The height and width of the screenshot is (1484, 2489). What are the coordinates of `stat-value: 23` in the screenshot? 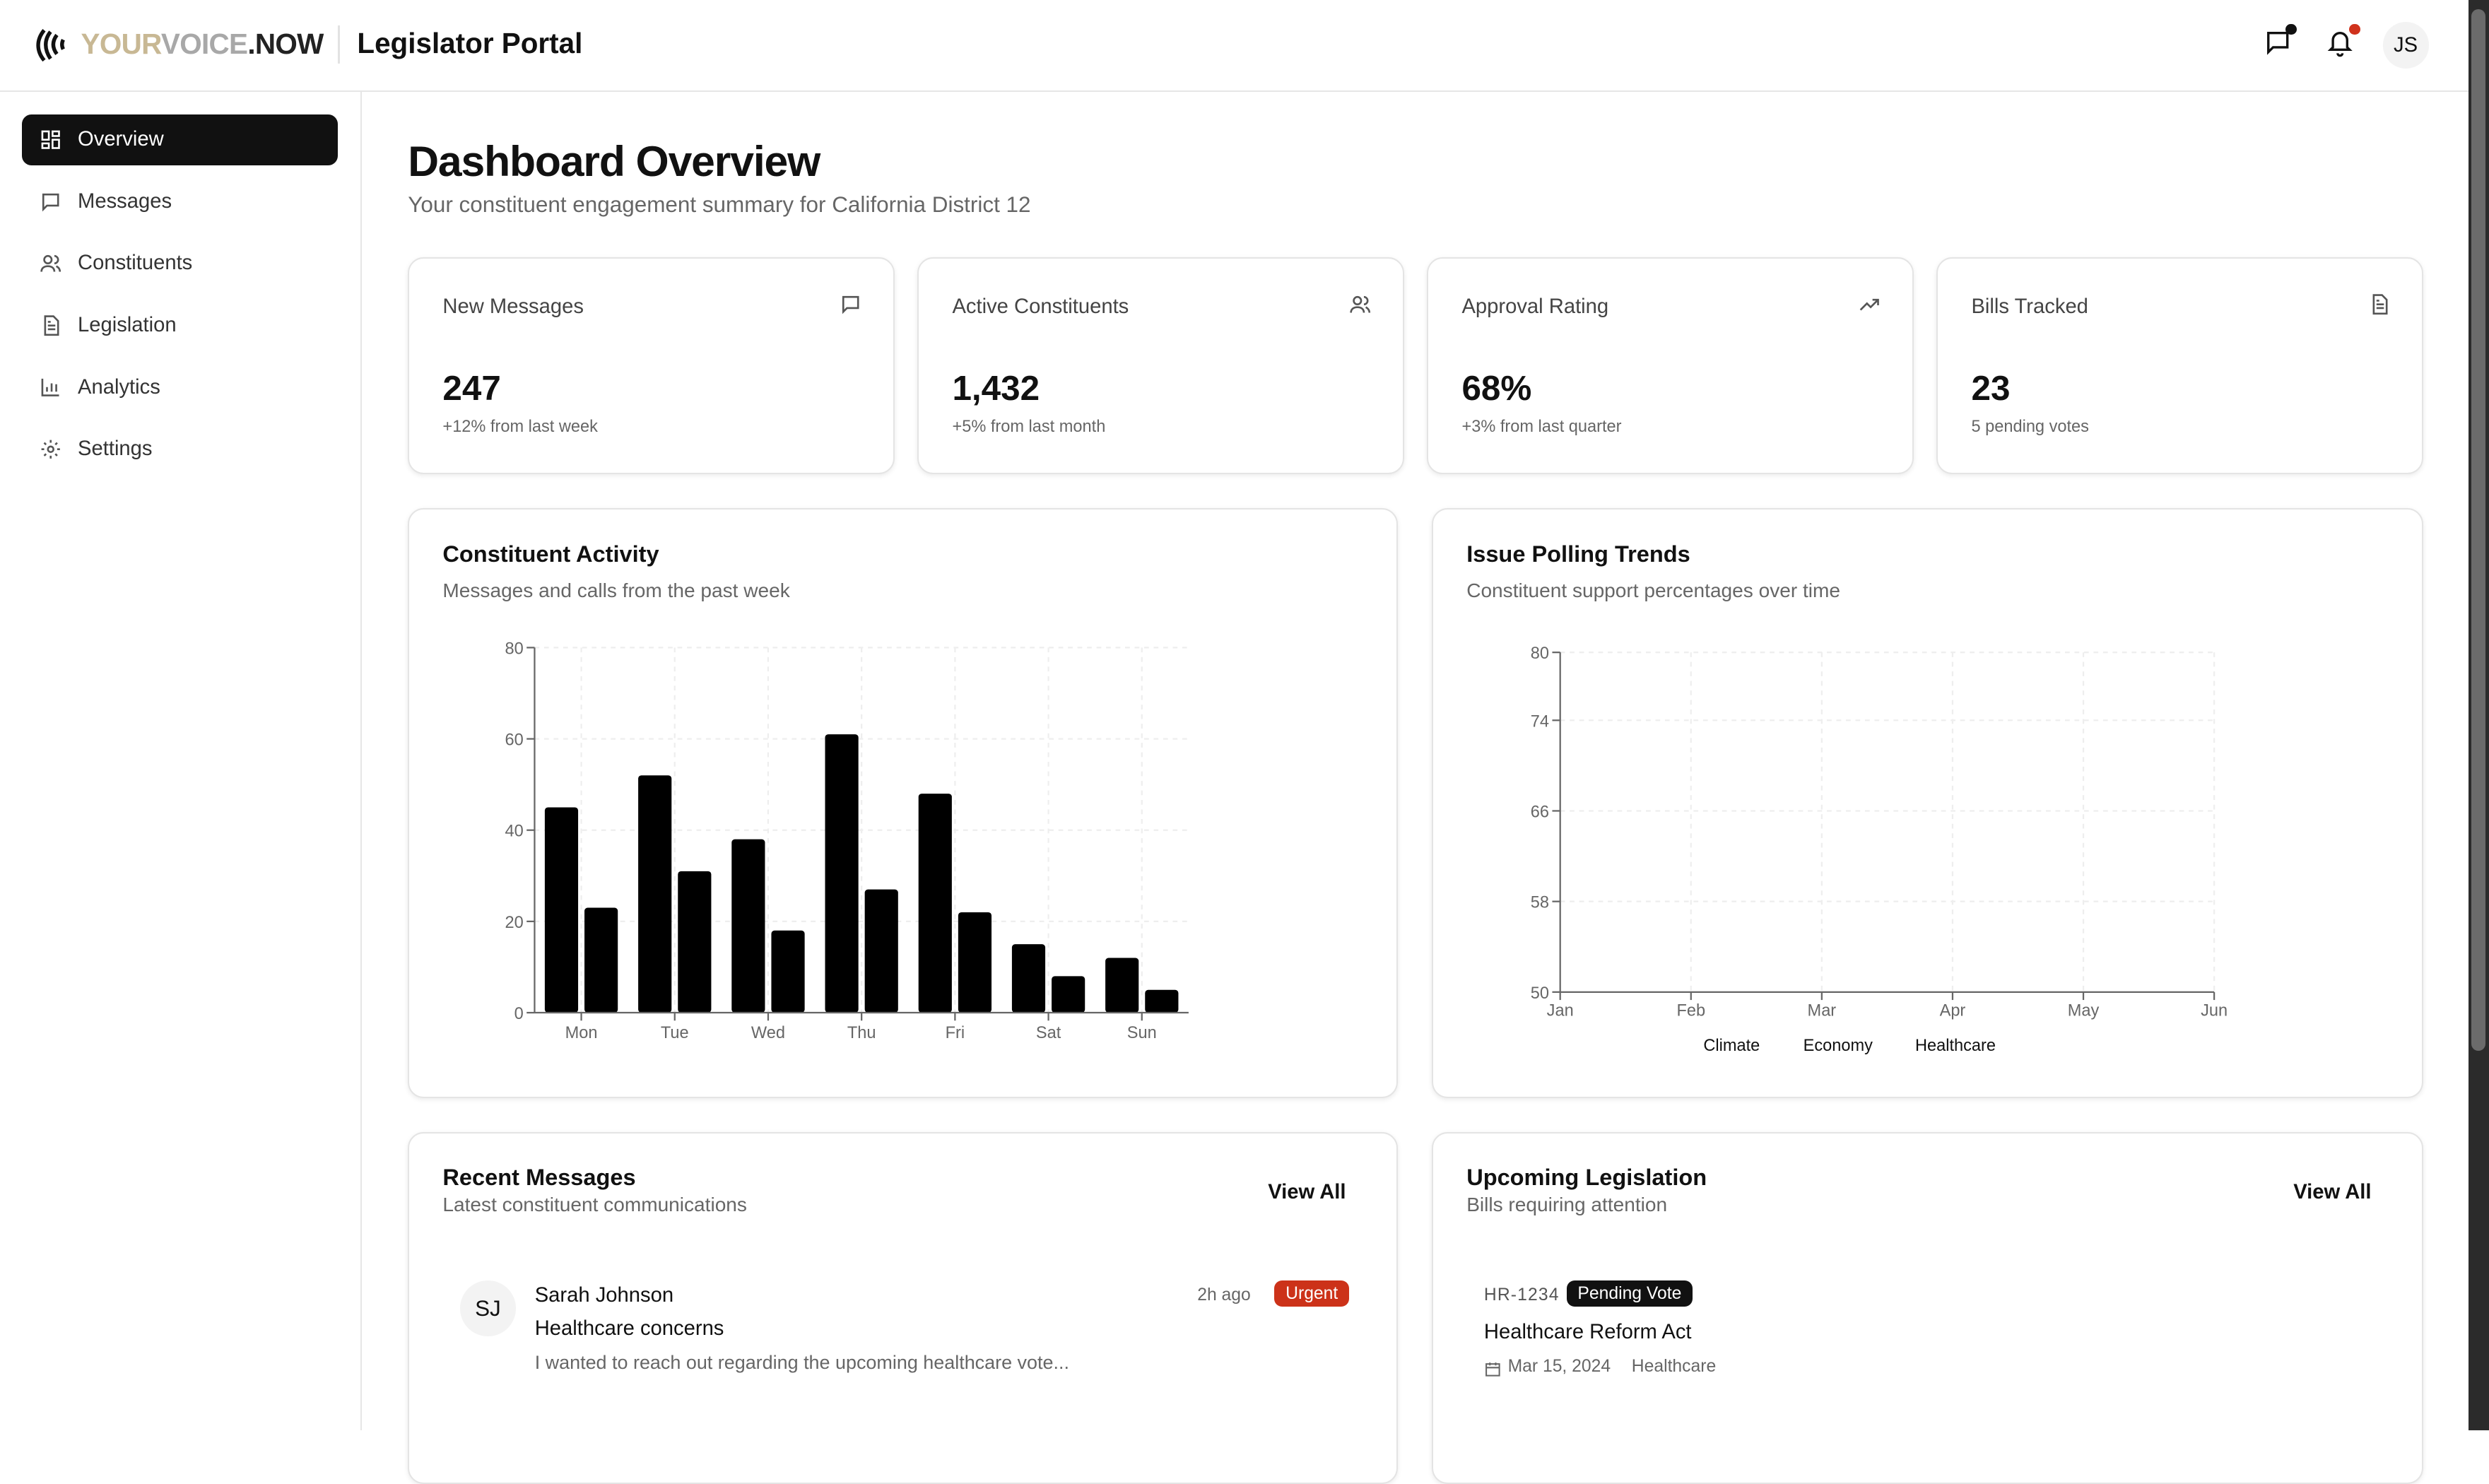 It's located at (1991, 388).